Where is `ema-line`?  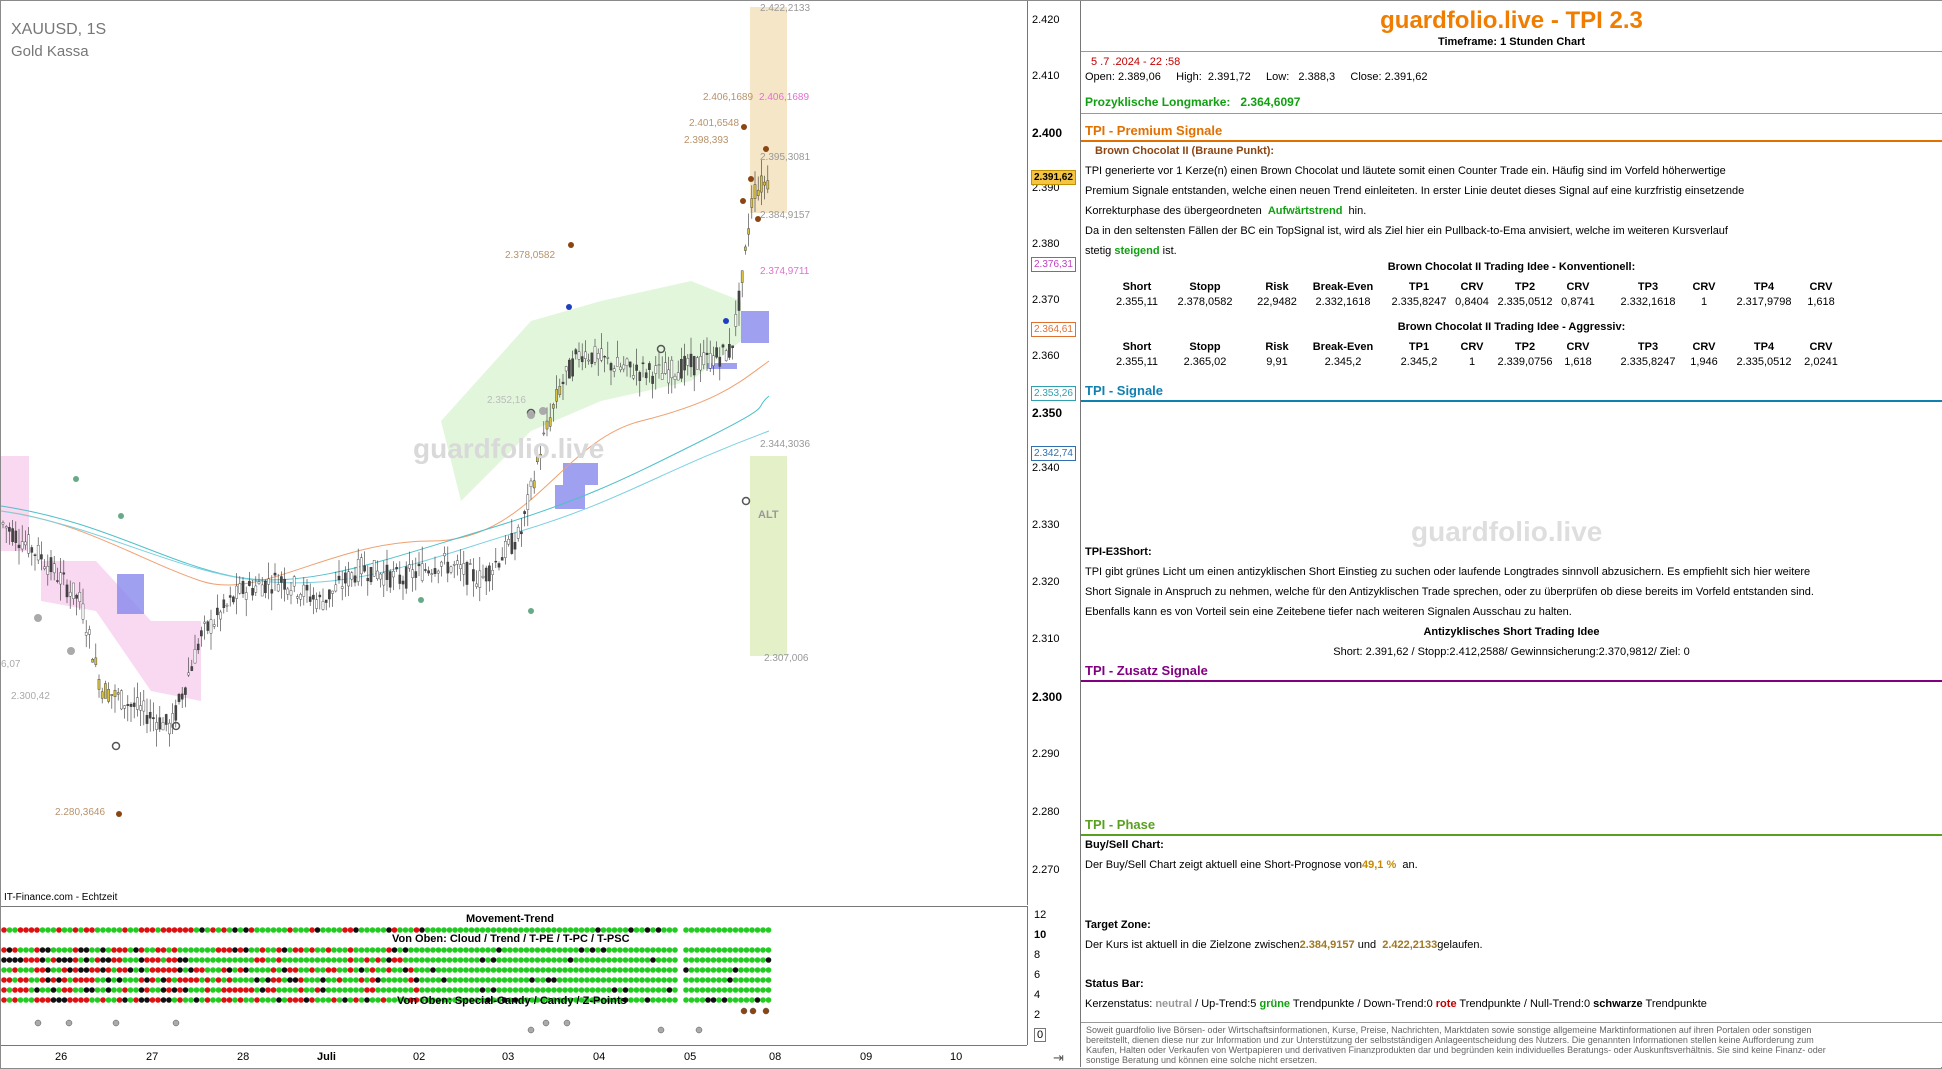
ema-line is located at coordinates (385, 473).